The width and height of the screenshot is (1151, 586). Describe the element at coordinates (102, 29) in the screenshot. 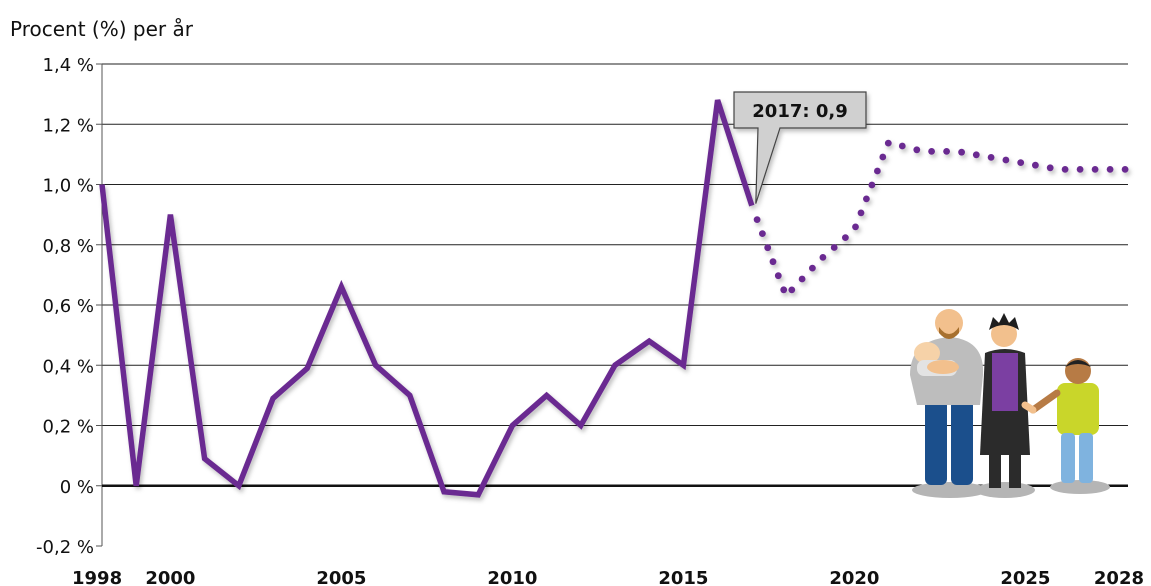

I see `y-axis-title: Procent (%) per år` at that location.